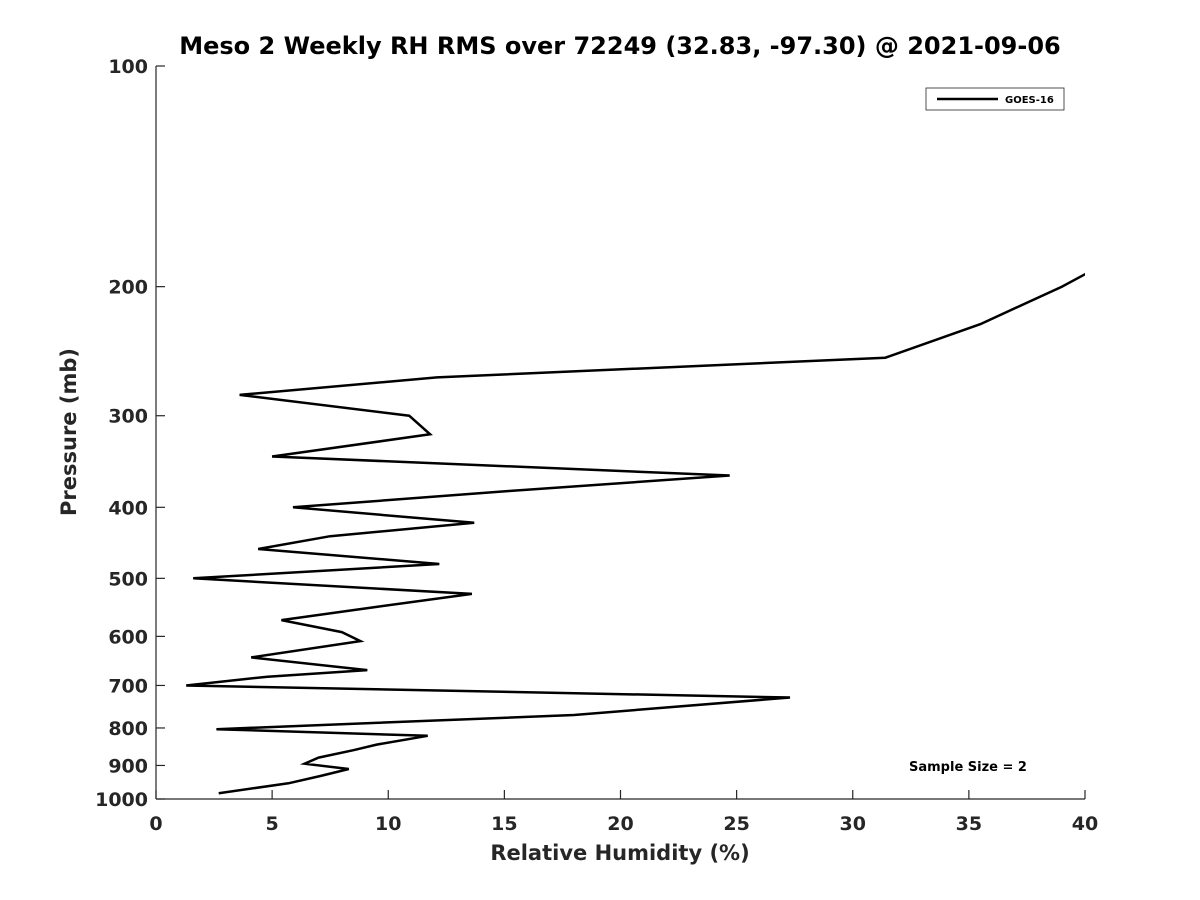  What do you see at coordinates (128, 686) in the screenshot?
I see `y-tick-label: 700` at bounding box center [128, 686].